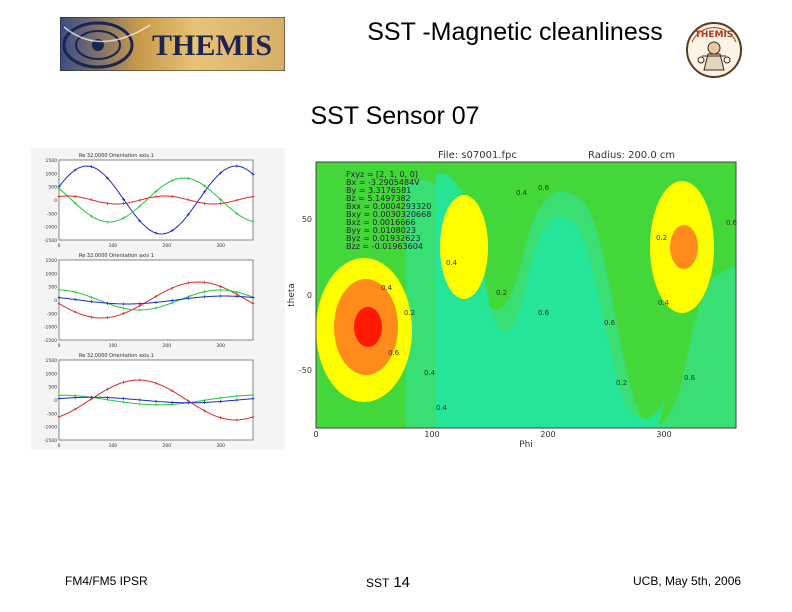 The width and height of the screenshot is (792, 612). Describe the element at coordinates (388, 582) in the screenshot. I see `footer-center: SST 14` at that location.